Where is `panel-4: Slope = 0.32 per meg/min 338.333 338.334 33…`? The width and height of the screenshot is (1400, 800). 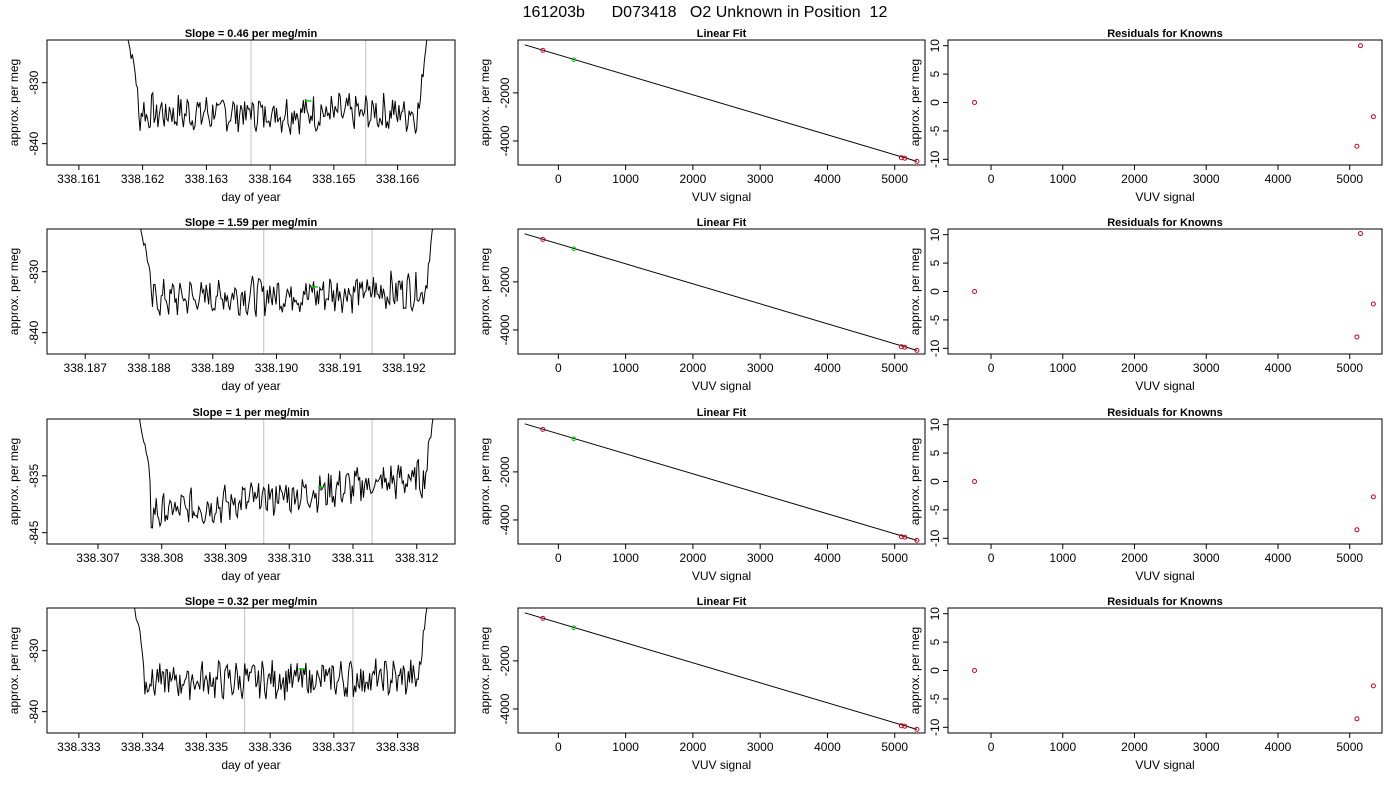 panel-4: Slope = 0.32 per meg/min 338.333 338.334 33… is located at coordinates (231, 684).